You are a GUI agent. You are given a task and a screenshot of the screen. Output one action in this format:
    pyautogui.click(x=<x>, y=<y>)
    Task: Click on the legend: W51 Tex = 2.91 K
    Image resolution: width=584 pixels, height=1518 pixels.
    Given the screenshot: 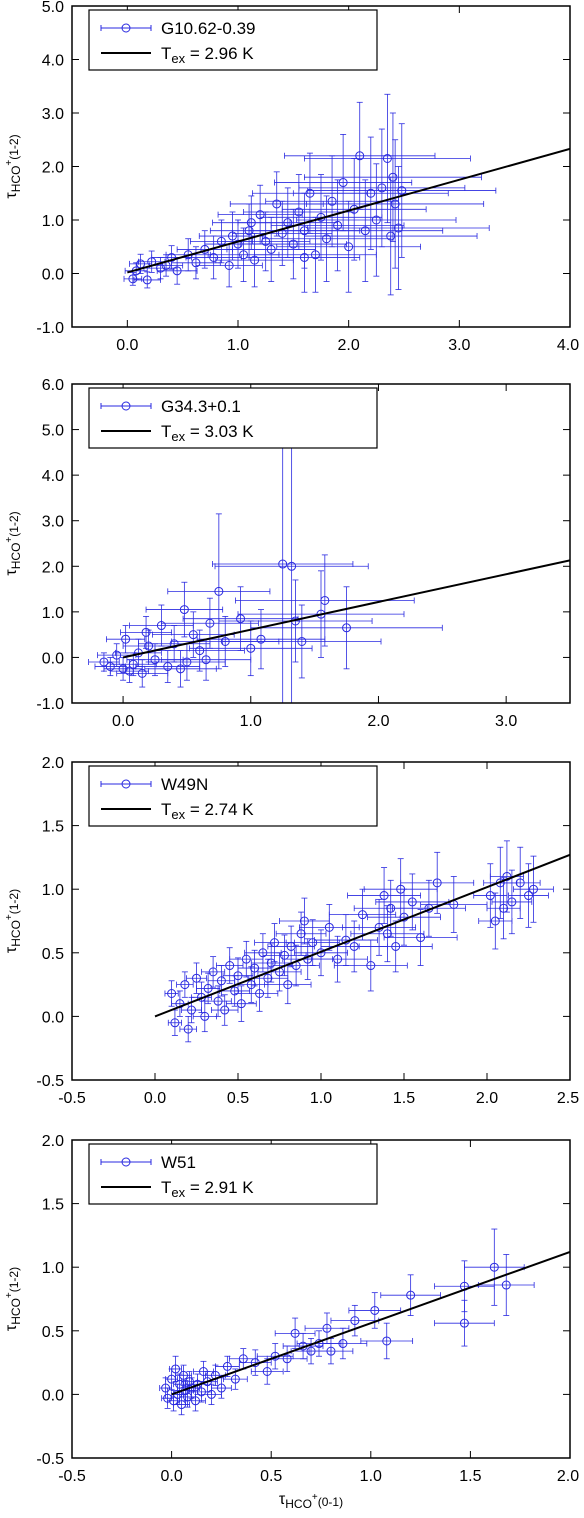 What is the action you would take?
    pyautogui.click(x=233, y=1174)
    